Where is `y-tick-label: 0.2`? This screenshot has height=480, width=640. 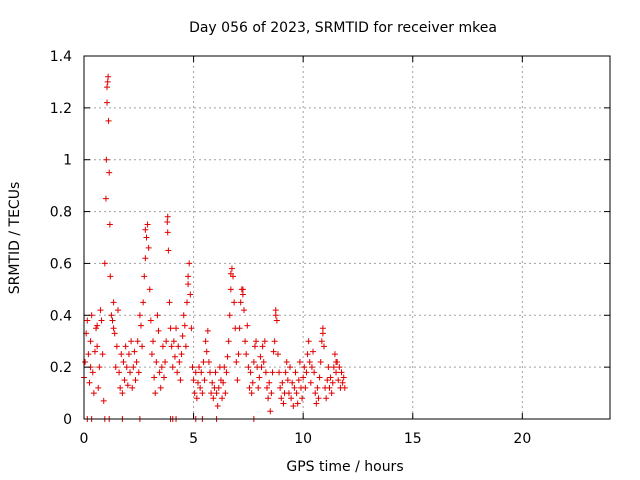 y-tick-label: 0.2 is located at coordinates (61, 368).